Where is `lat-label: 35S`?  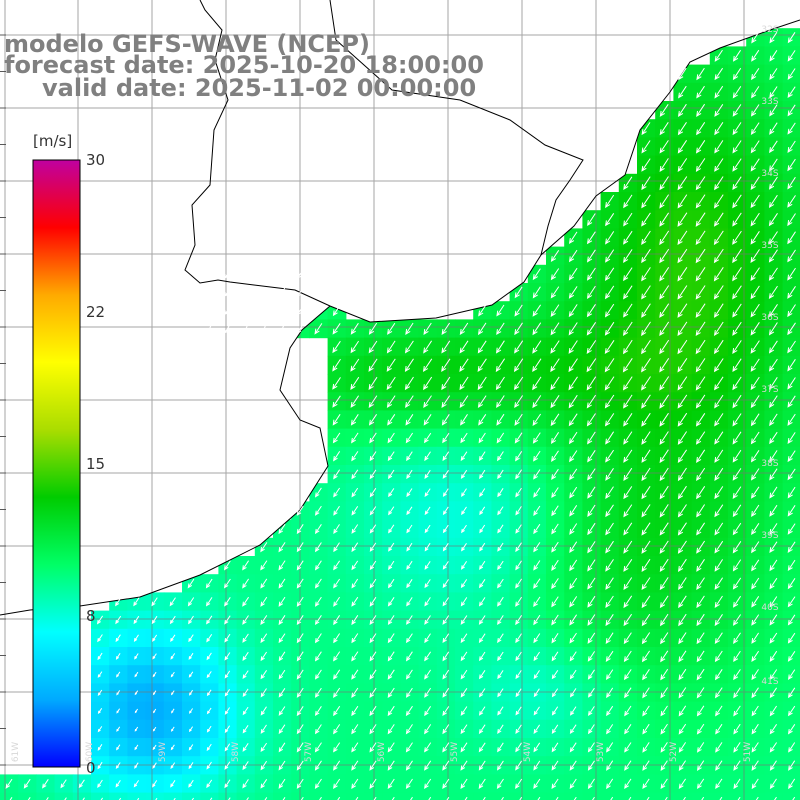
lat-label: 35S is located at coordinates (770, 246).